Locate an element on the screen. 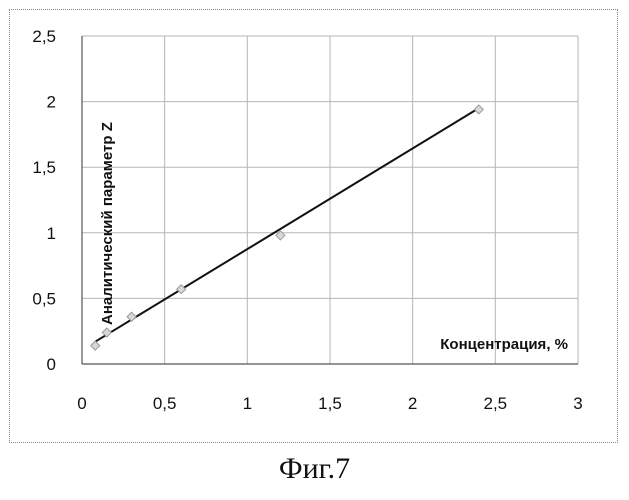 This screenshot has height=500, width=629. y-tick-labels: 0 0,5 1 1,5 2 2,5 is located at coordinates (44, 200).